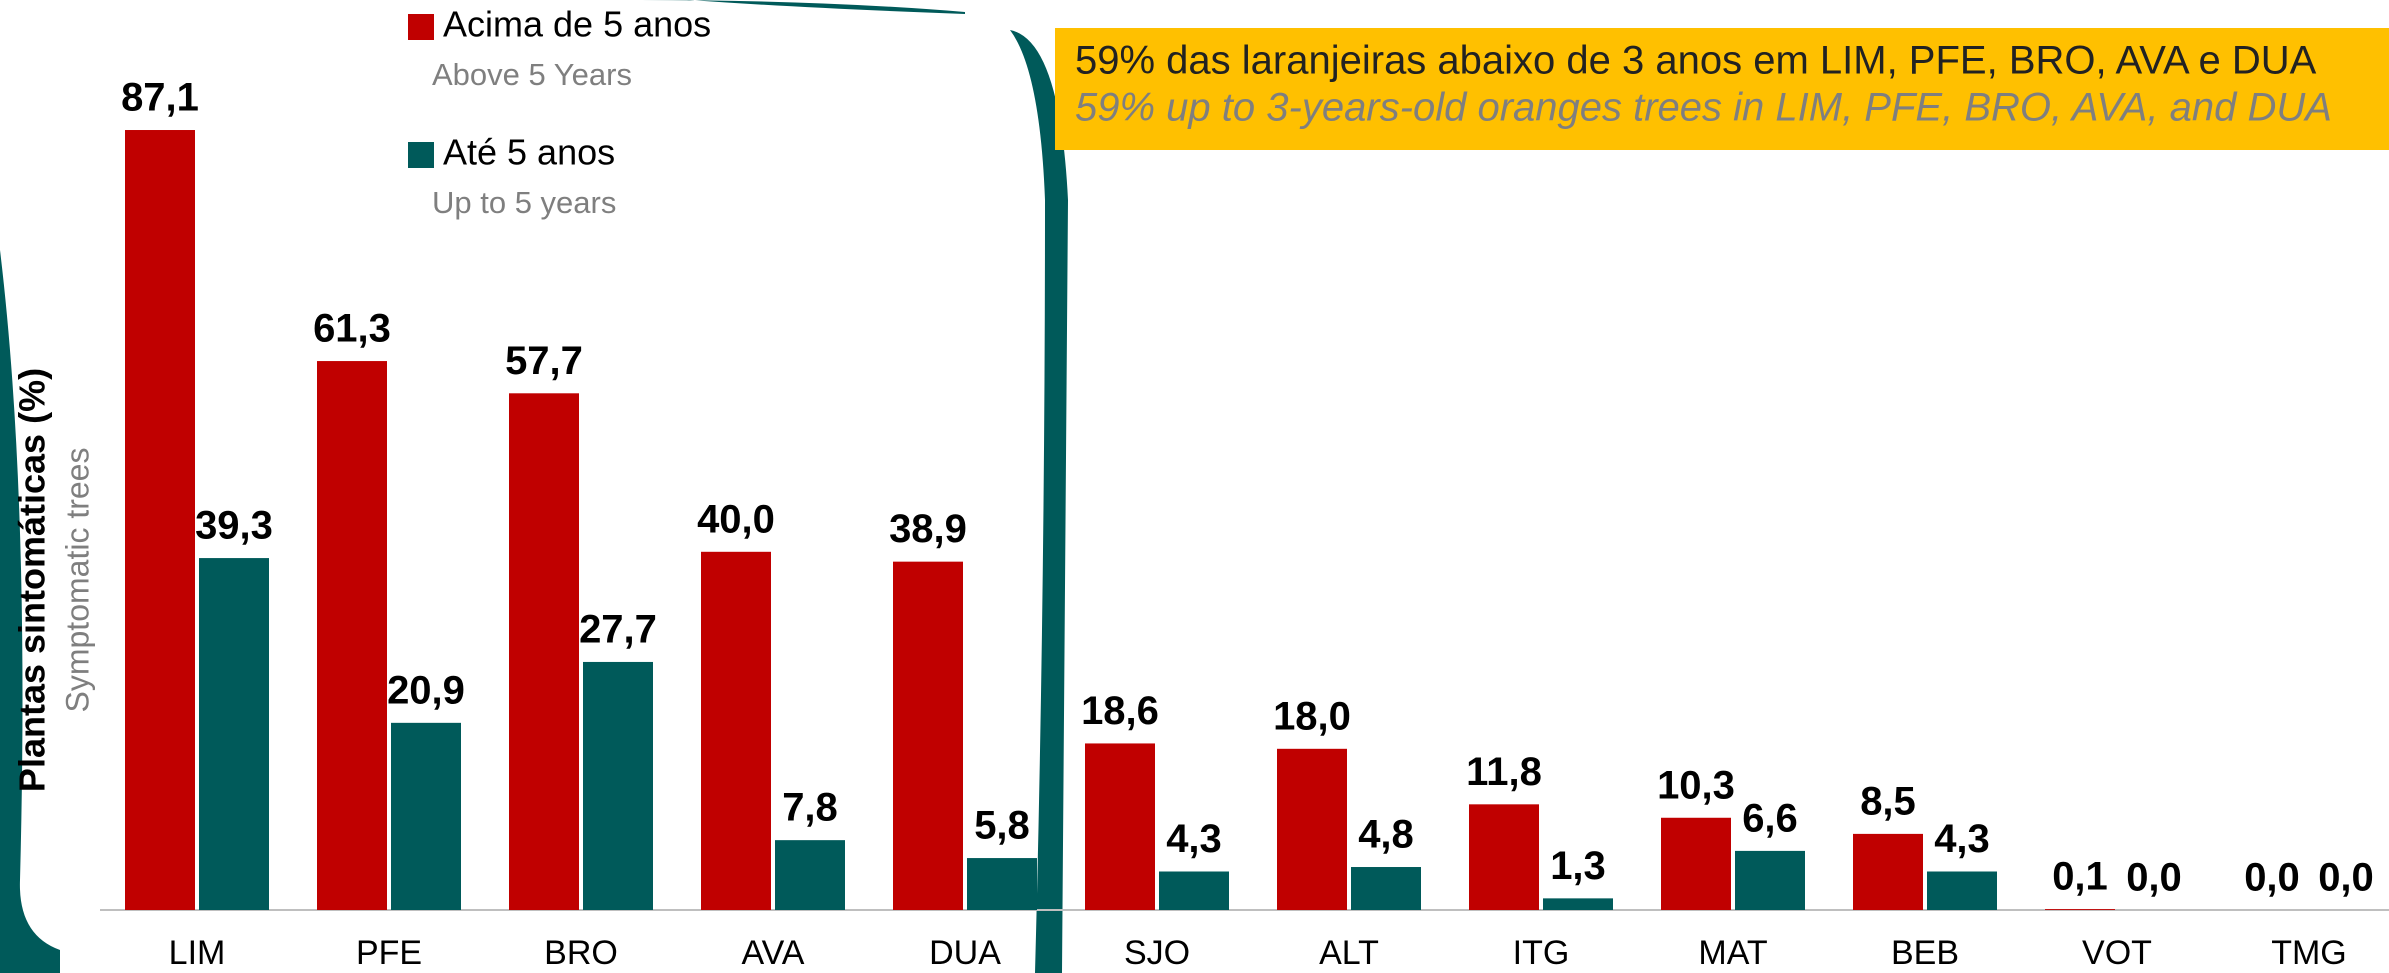  Describe the element at coordinates (2080, 877) in the screenshot. I see `data-label: 0,1` at that location.